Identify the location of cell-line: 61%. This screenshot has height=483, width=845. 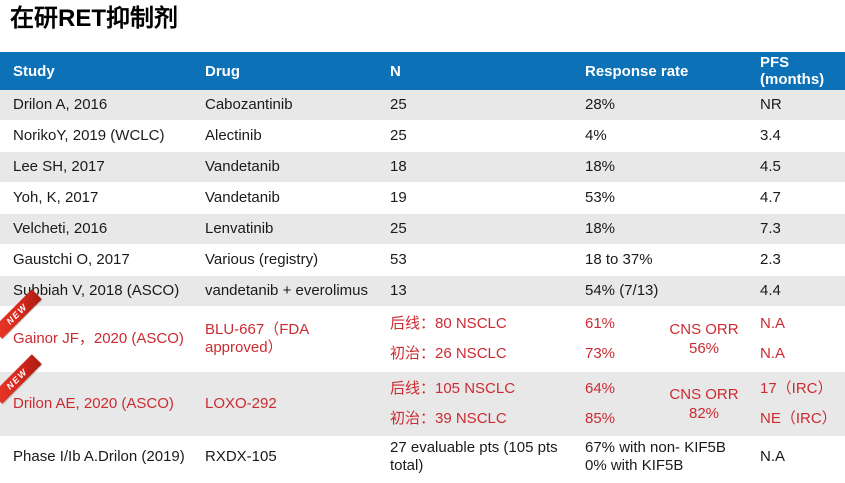
(600, 323).